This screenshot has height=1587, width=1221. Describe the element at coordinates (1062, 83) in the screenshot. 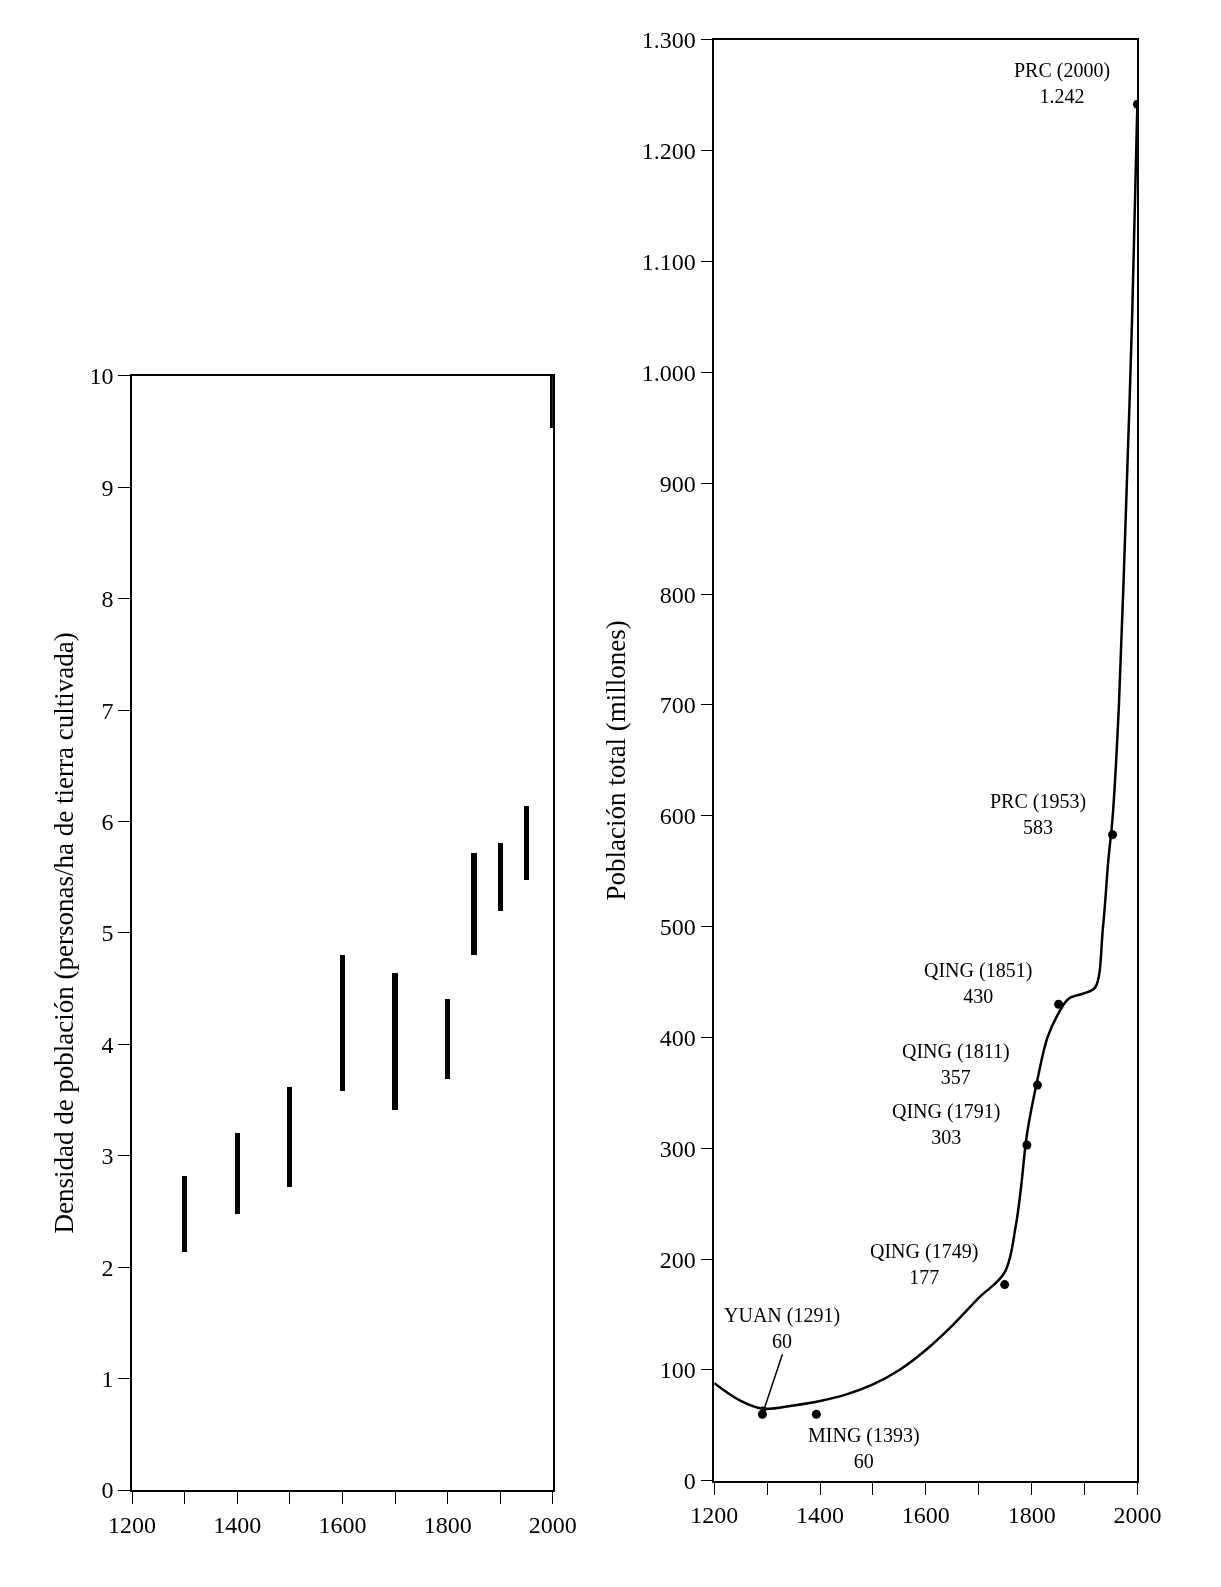

I see `annotation: PRC (2000) 1.242` at that location.